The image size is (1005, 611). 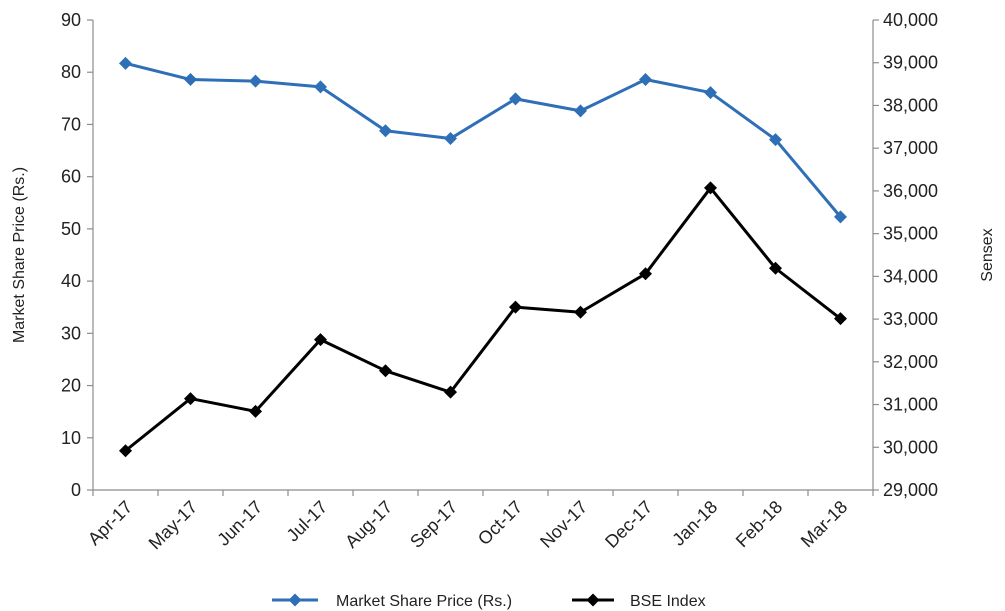 I want to click on x-axis-category-label: Jan-18, so click(x=694, y=523).